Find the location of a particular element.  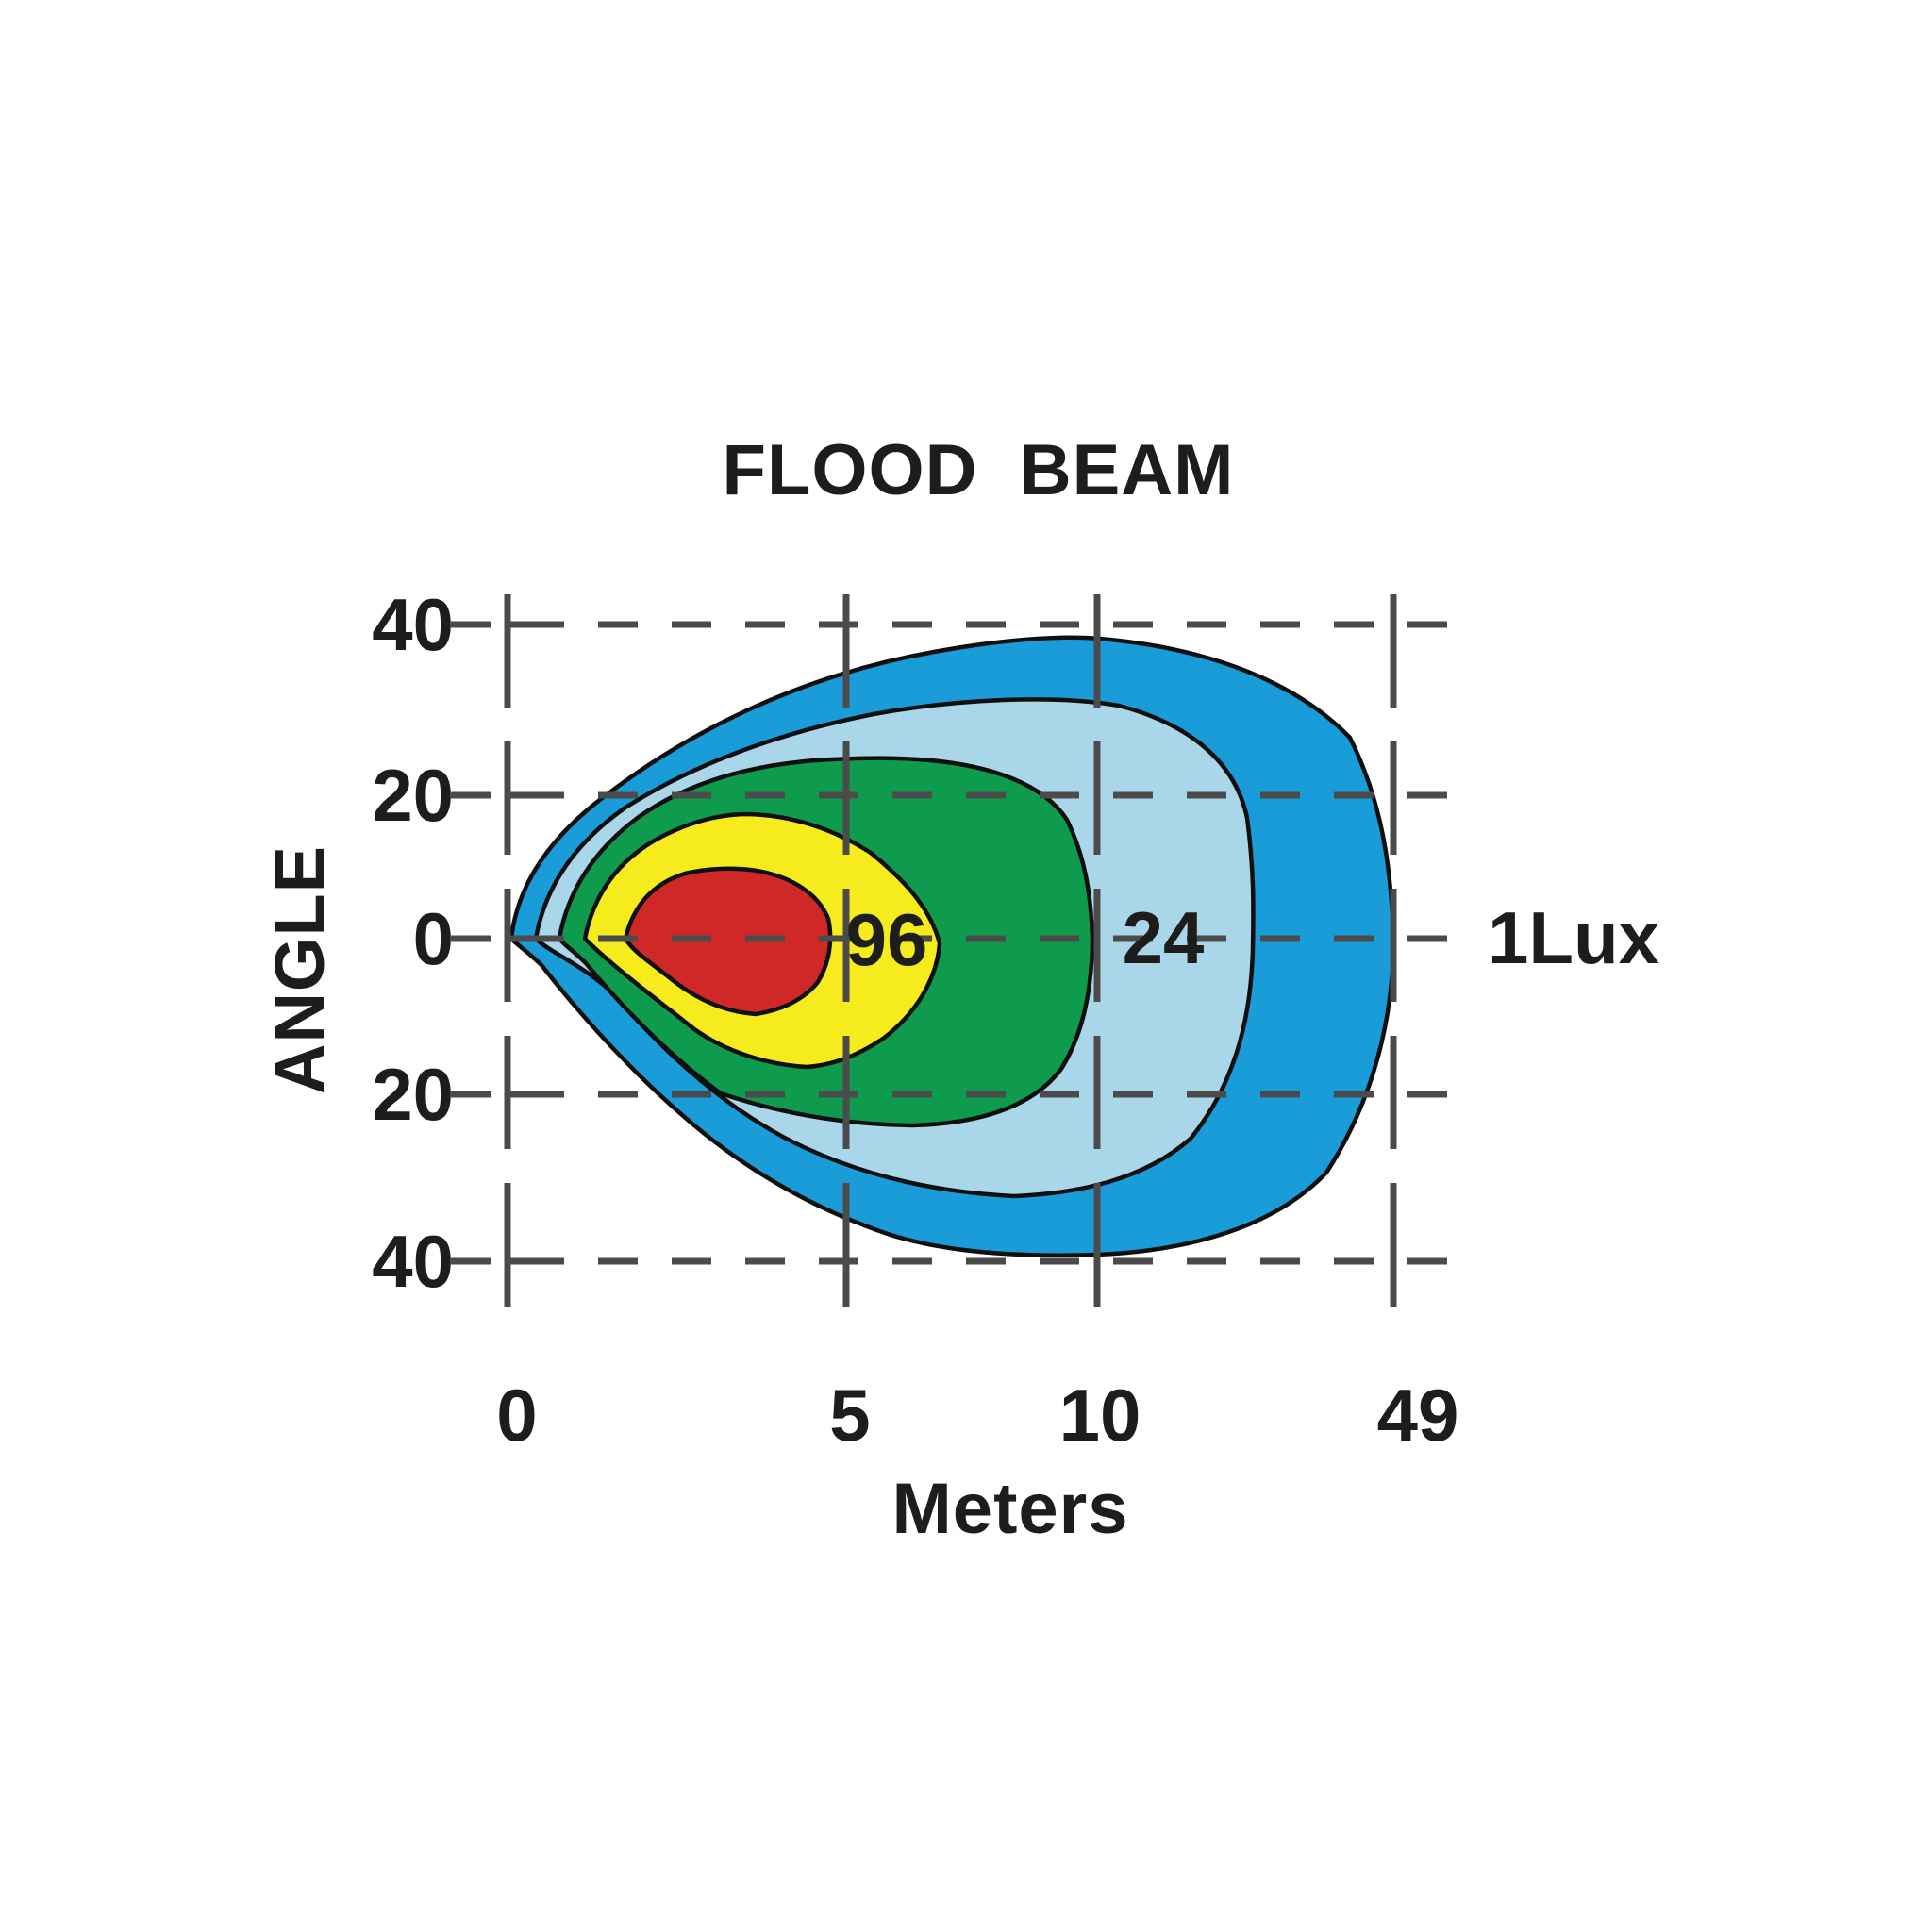

x-tick-label: 0 is located at coordinates (517, 1415).